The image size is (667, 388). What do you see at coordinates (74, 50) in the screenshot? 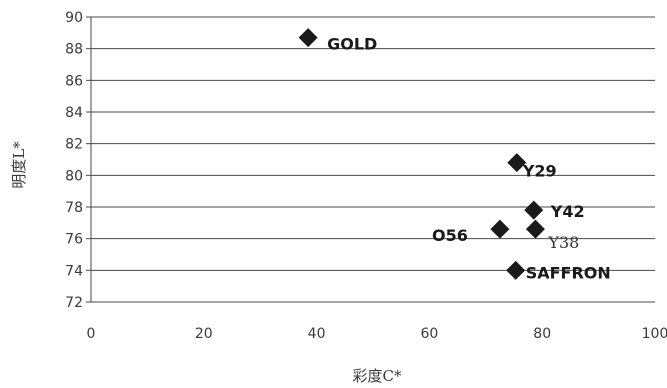
I see `y-tick-label-88: 88` at bounding box center [74, 50].